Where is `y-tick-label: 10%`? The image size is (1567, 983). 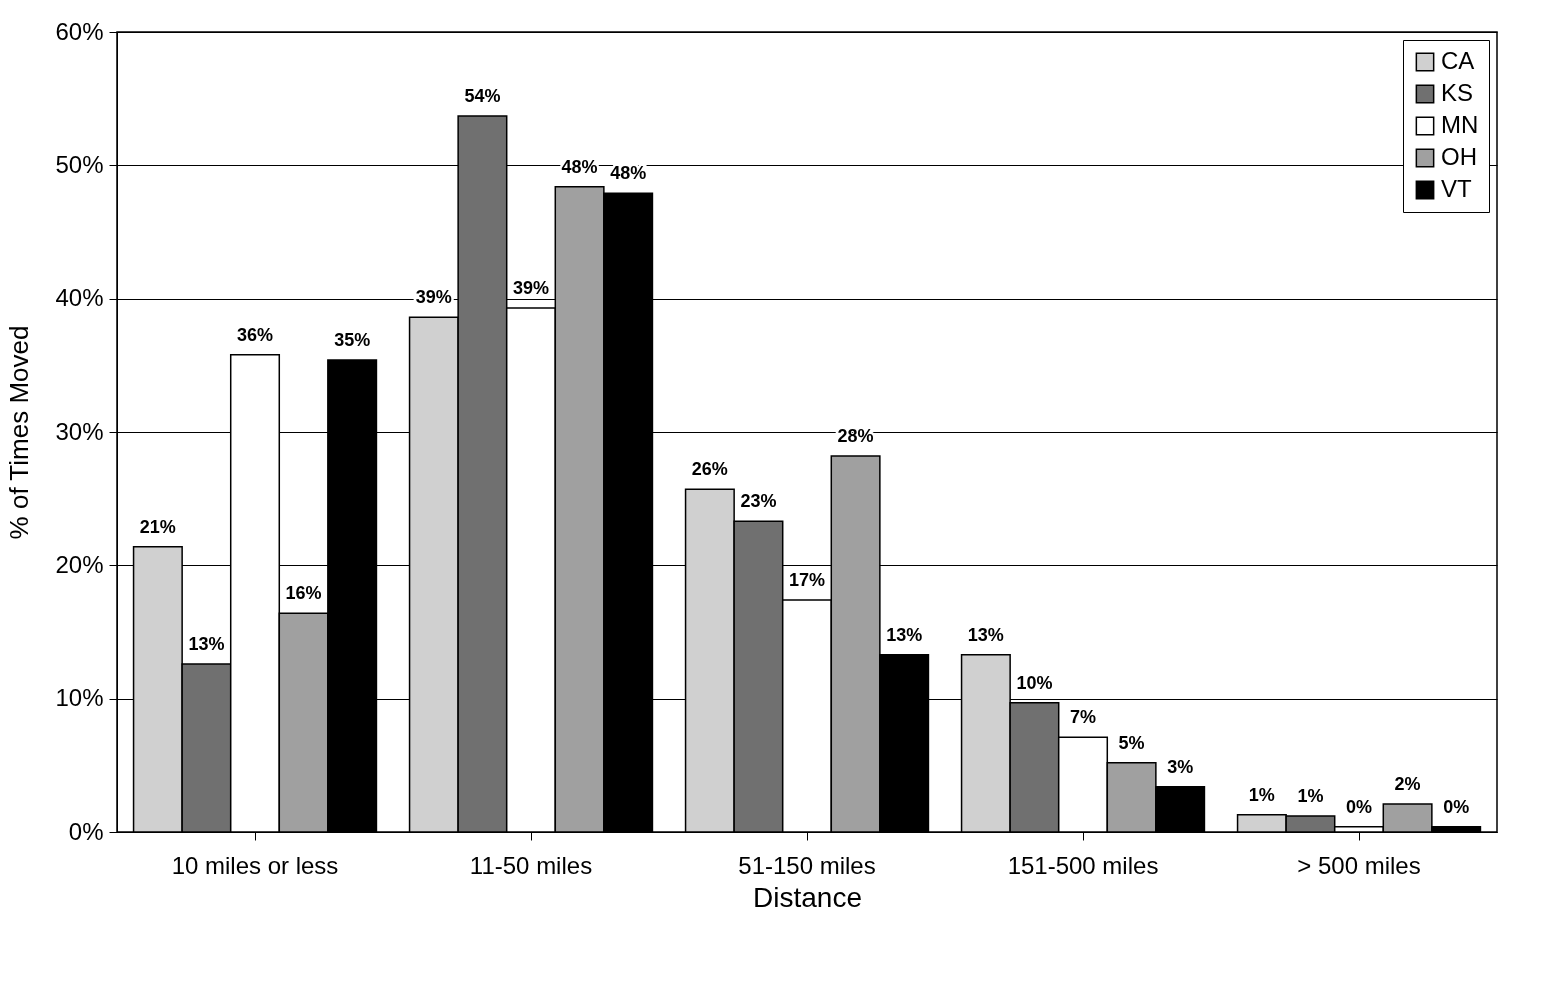
y-tick-label: 10% is located at coordinates (79, 698).